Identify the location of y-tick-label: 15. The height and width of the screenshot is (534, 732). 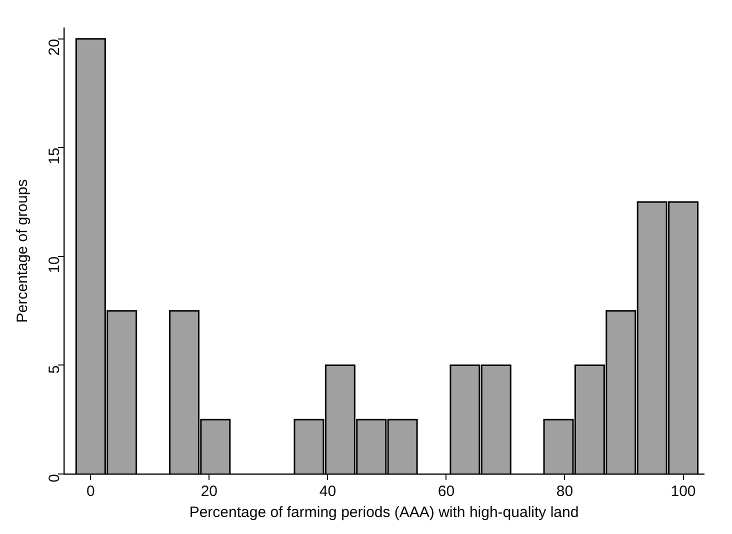
(55, 156).